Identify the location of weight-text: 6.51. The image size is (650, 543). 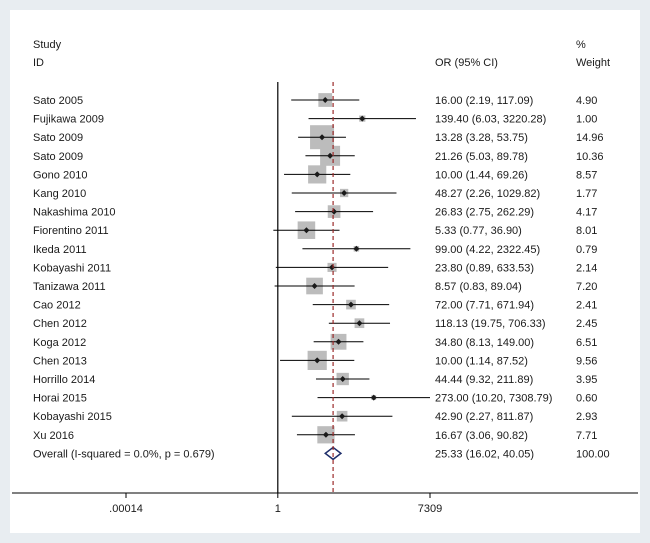
(586, 343).